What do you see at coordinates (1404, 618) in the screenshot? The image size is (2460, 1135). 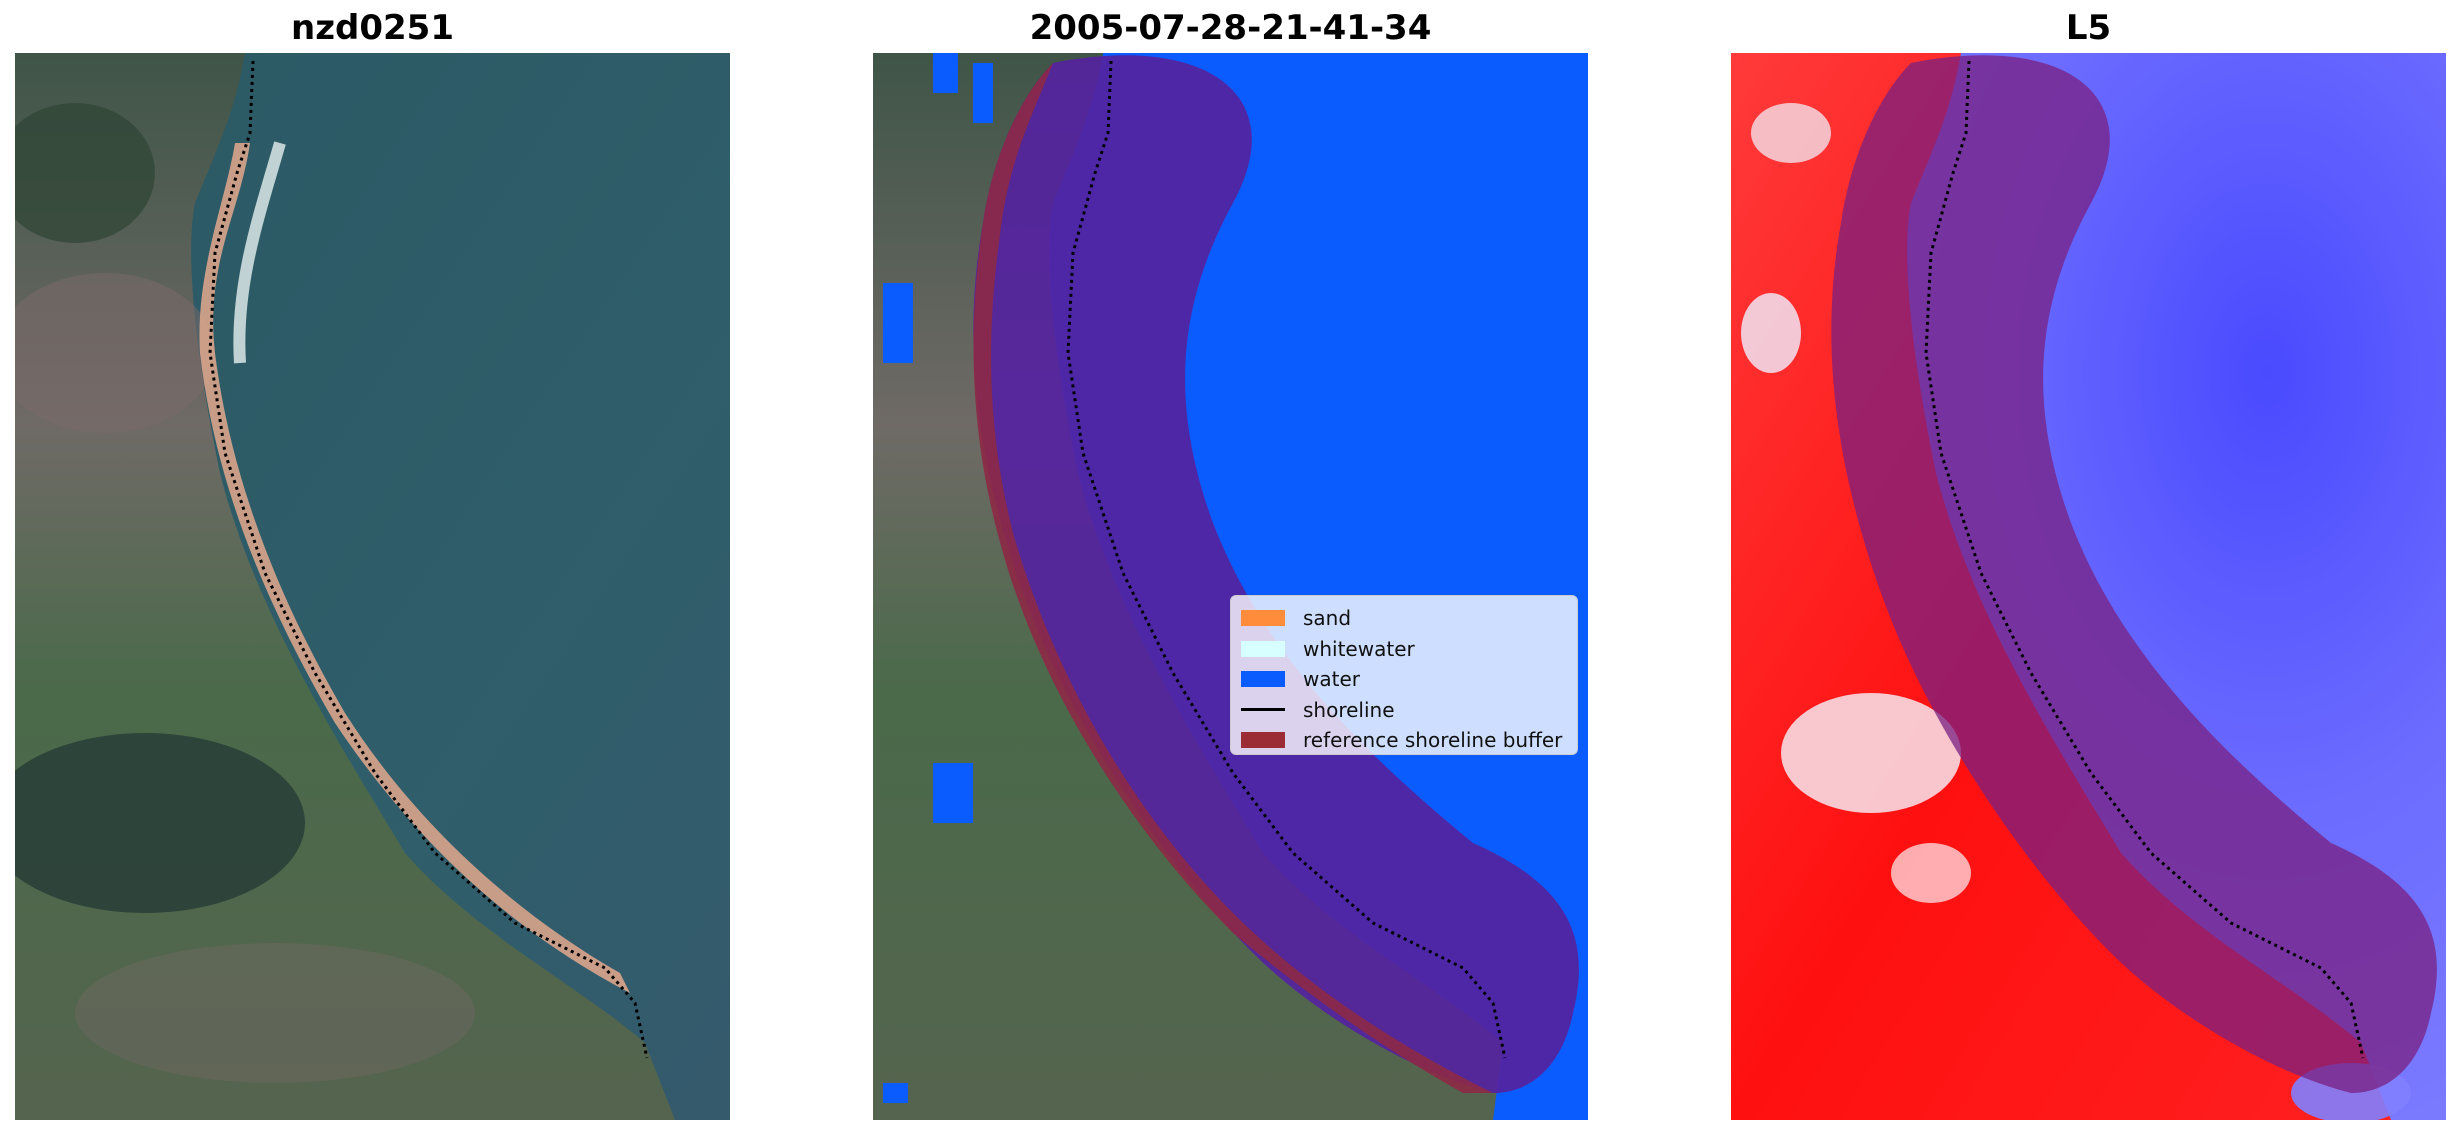 I see `legend-item-sand: sand` at bounding box center [1404, 618].